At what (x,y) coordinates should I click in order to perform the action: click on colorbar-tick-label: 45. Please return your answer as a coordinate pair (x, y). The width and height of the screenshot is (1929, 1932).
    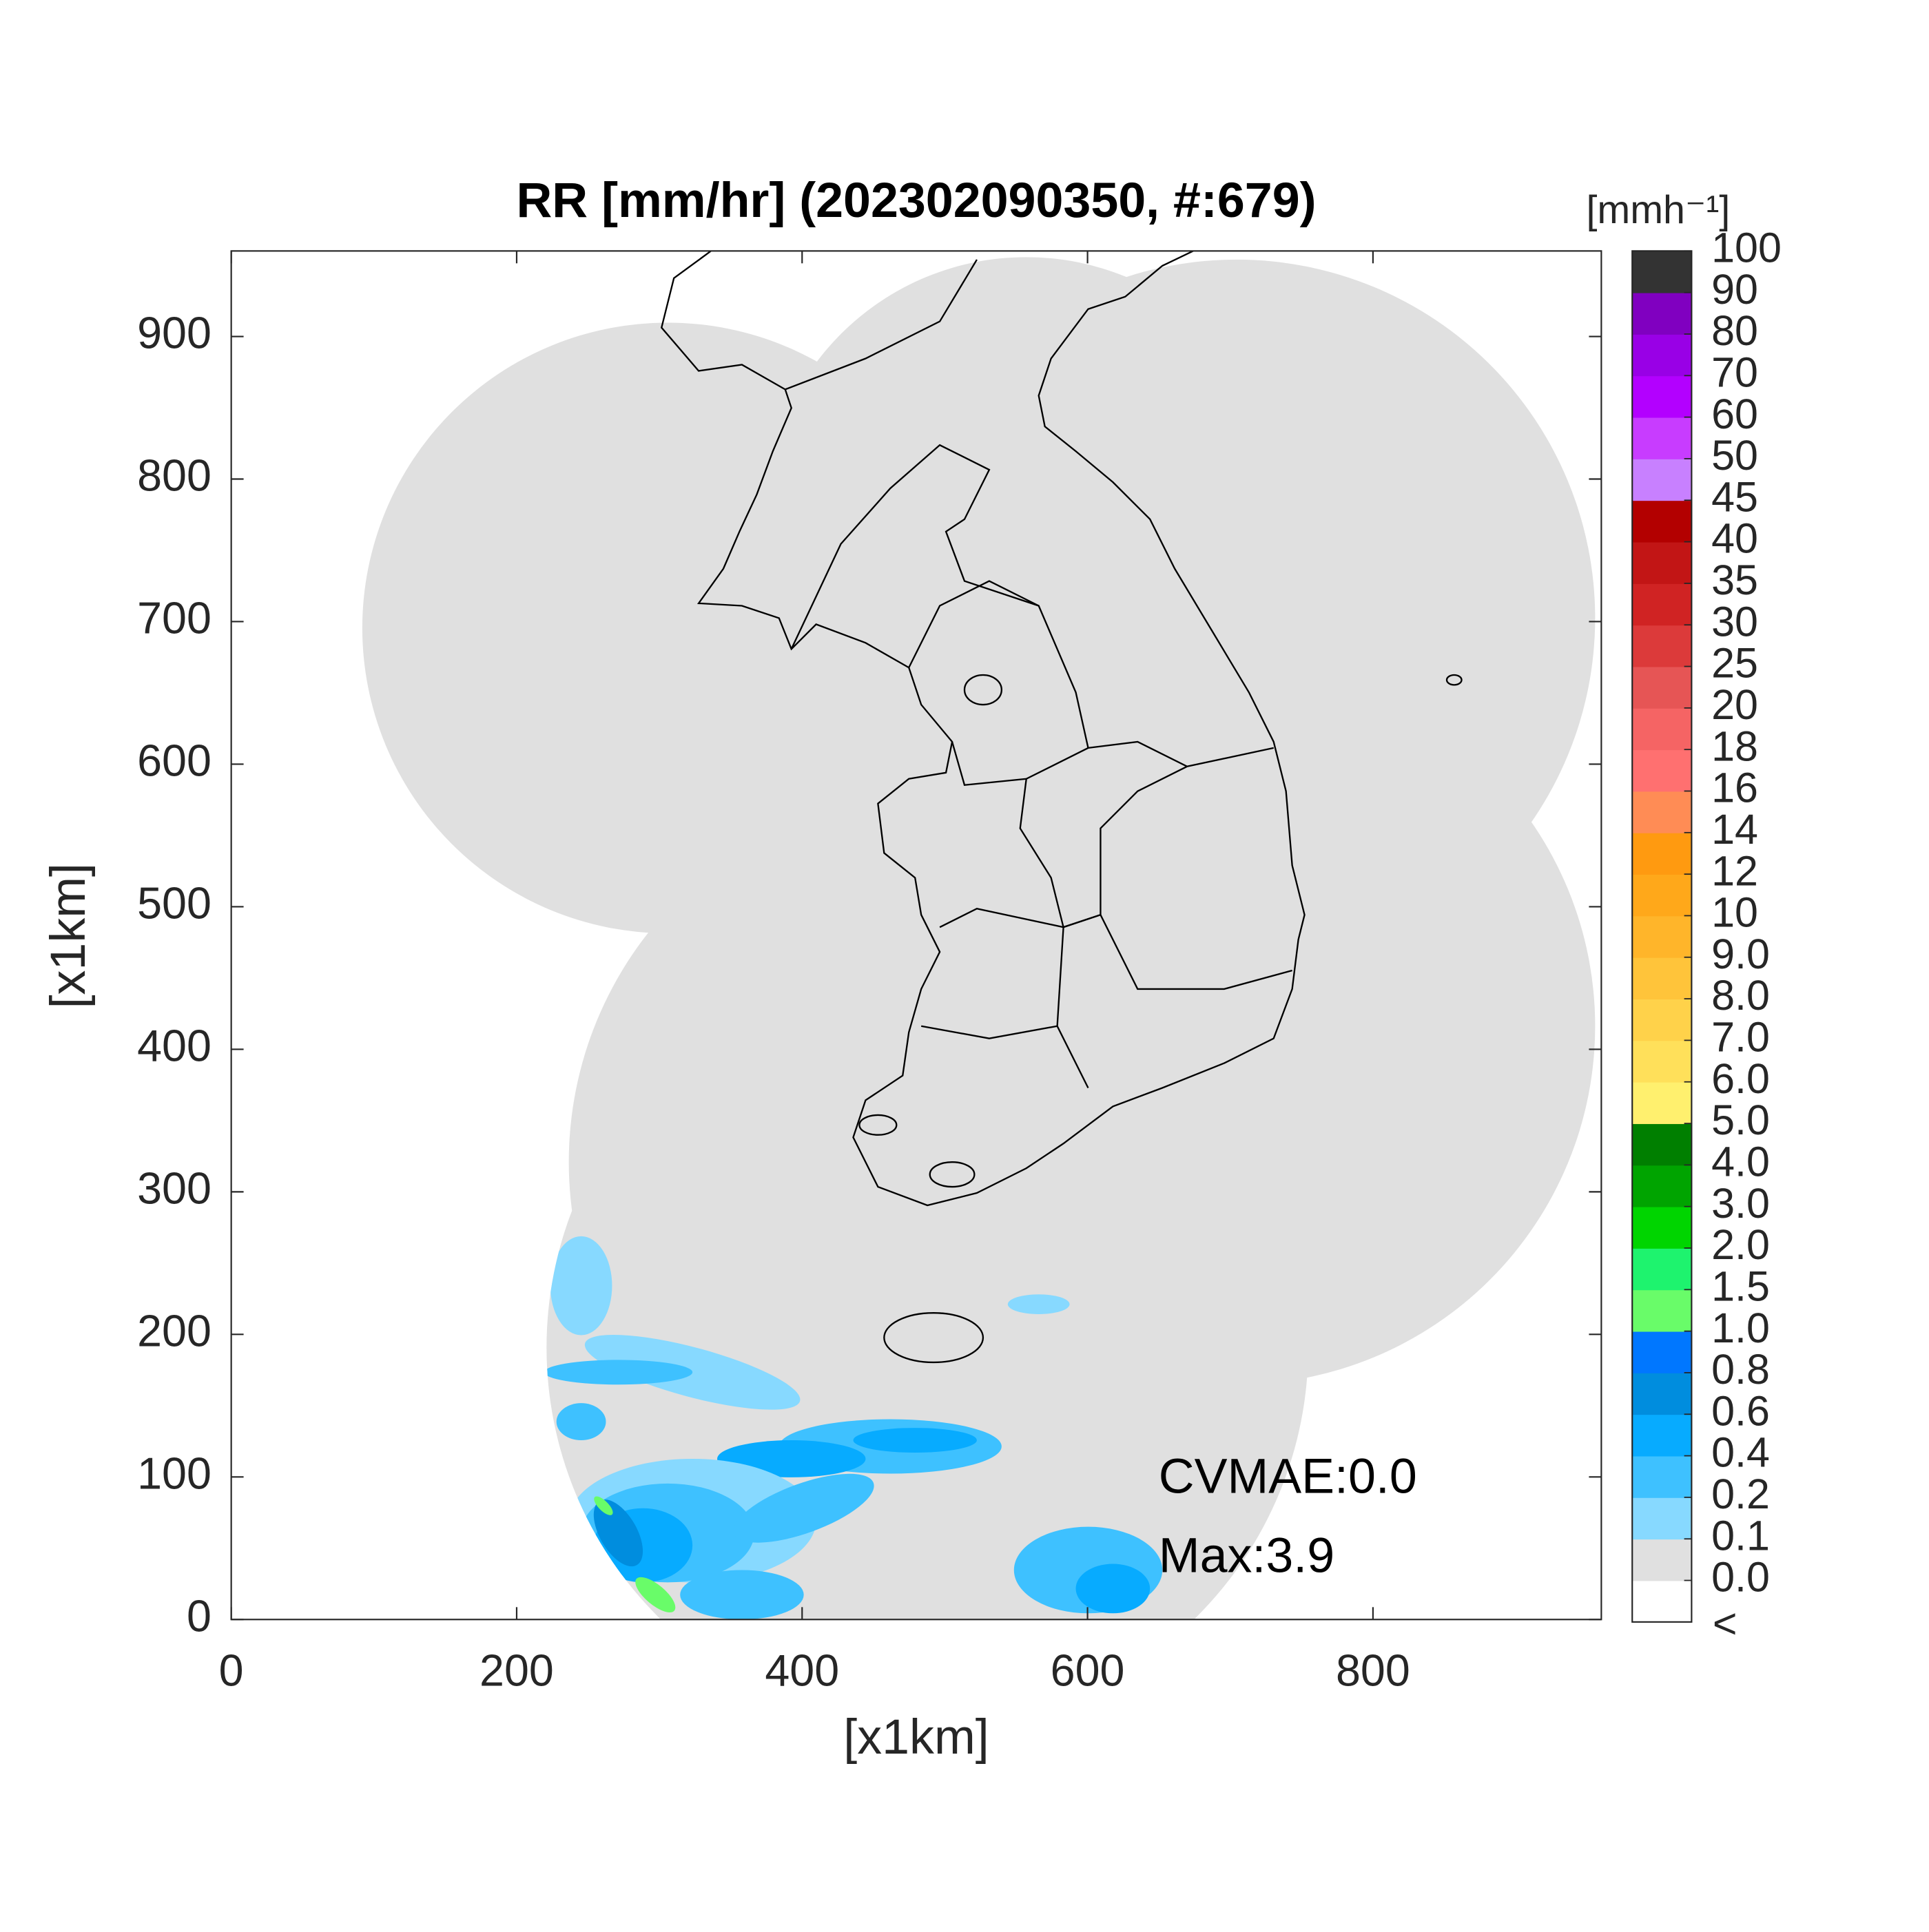
    Looking at the image, I should click on (1734, 496).